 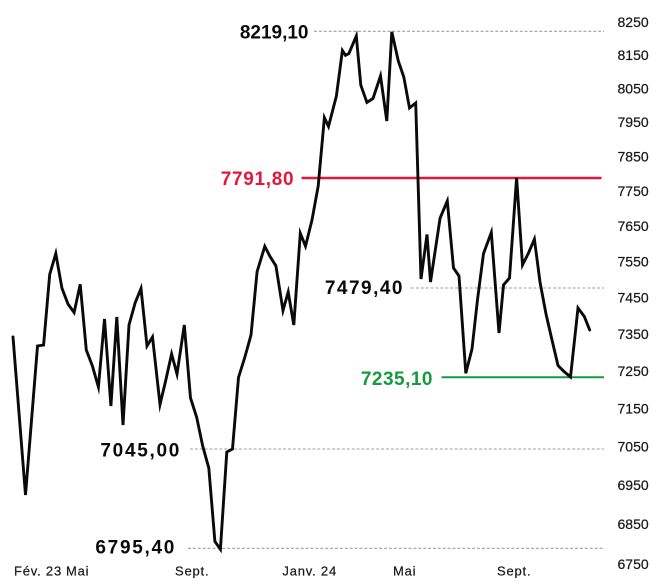 I want to click on svg-text: 6795,40, so click(x=135, y=548).